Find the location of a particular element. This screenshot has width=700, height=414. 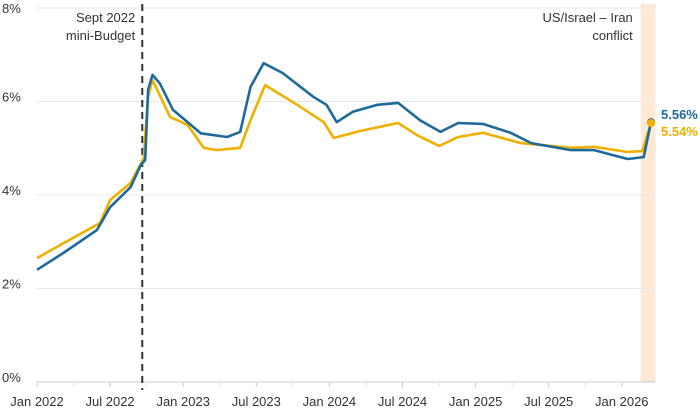

y-tick-label: 4% is located at coordinates (11, 190).